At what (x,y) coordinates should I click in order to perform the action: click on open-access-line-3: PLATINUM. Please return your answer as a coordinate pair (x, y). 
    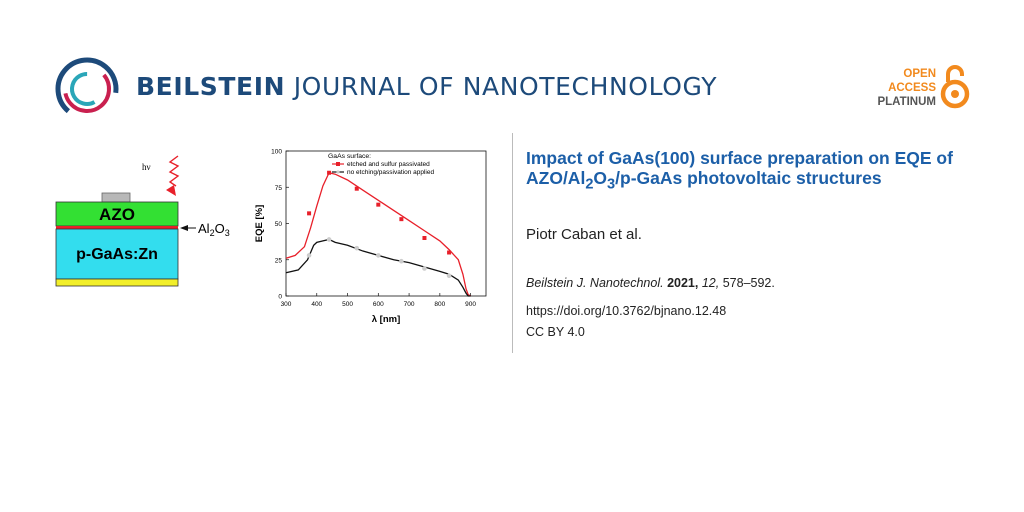
    Looking at the image, I should click on (906, 102).